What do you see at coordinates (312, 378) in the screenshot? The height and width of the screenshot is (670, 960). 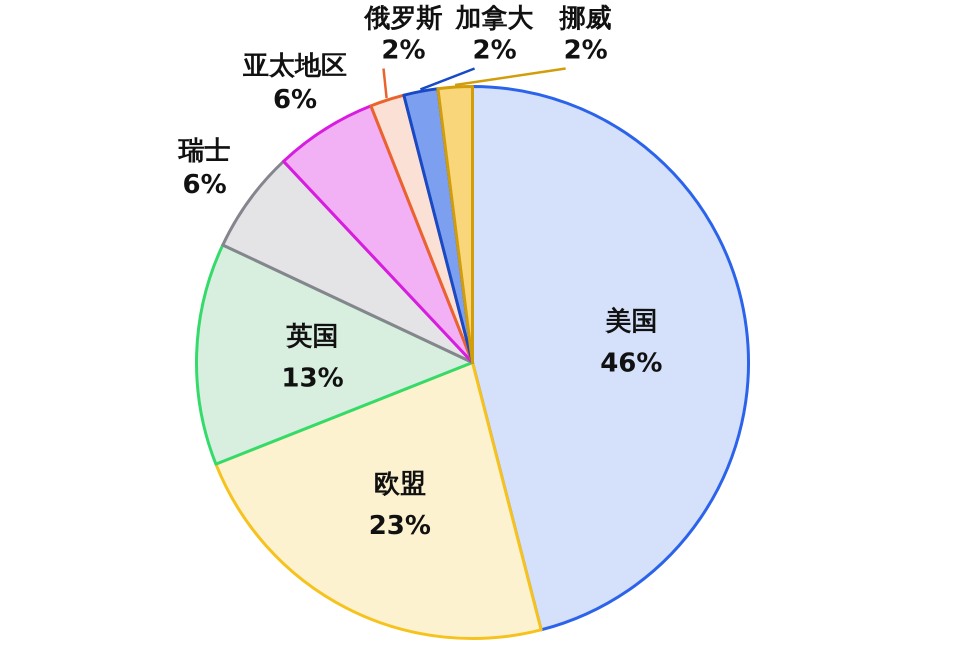 I see `data-label: 13%` at bounding box center [312, 378].